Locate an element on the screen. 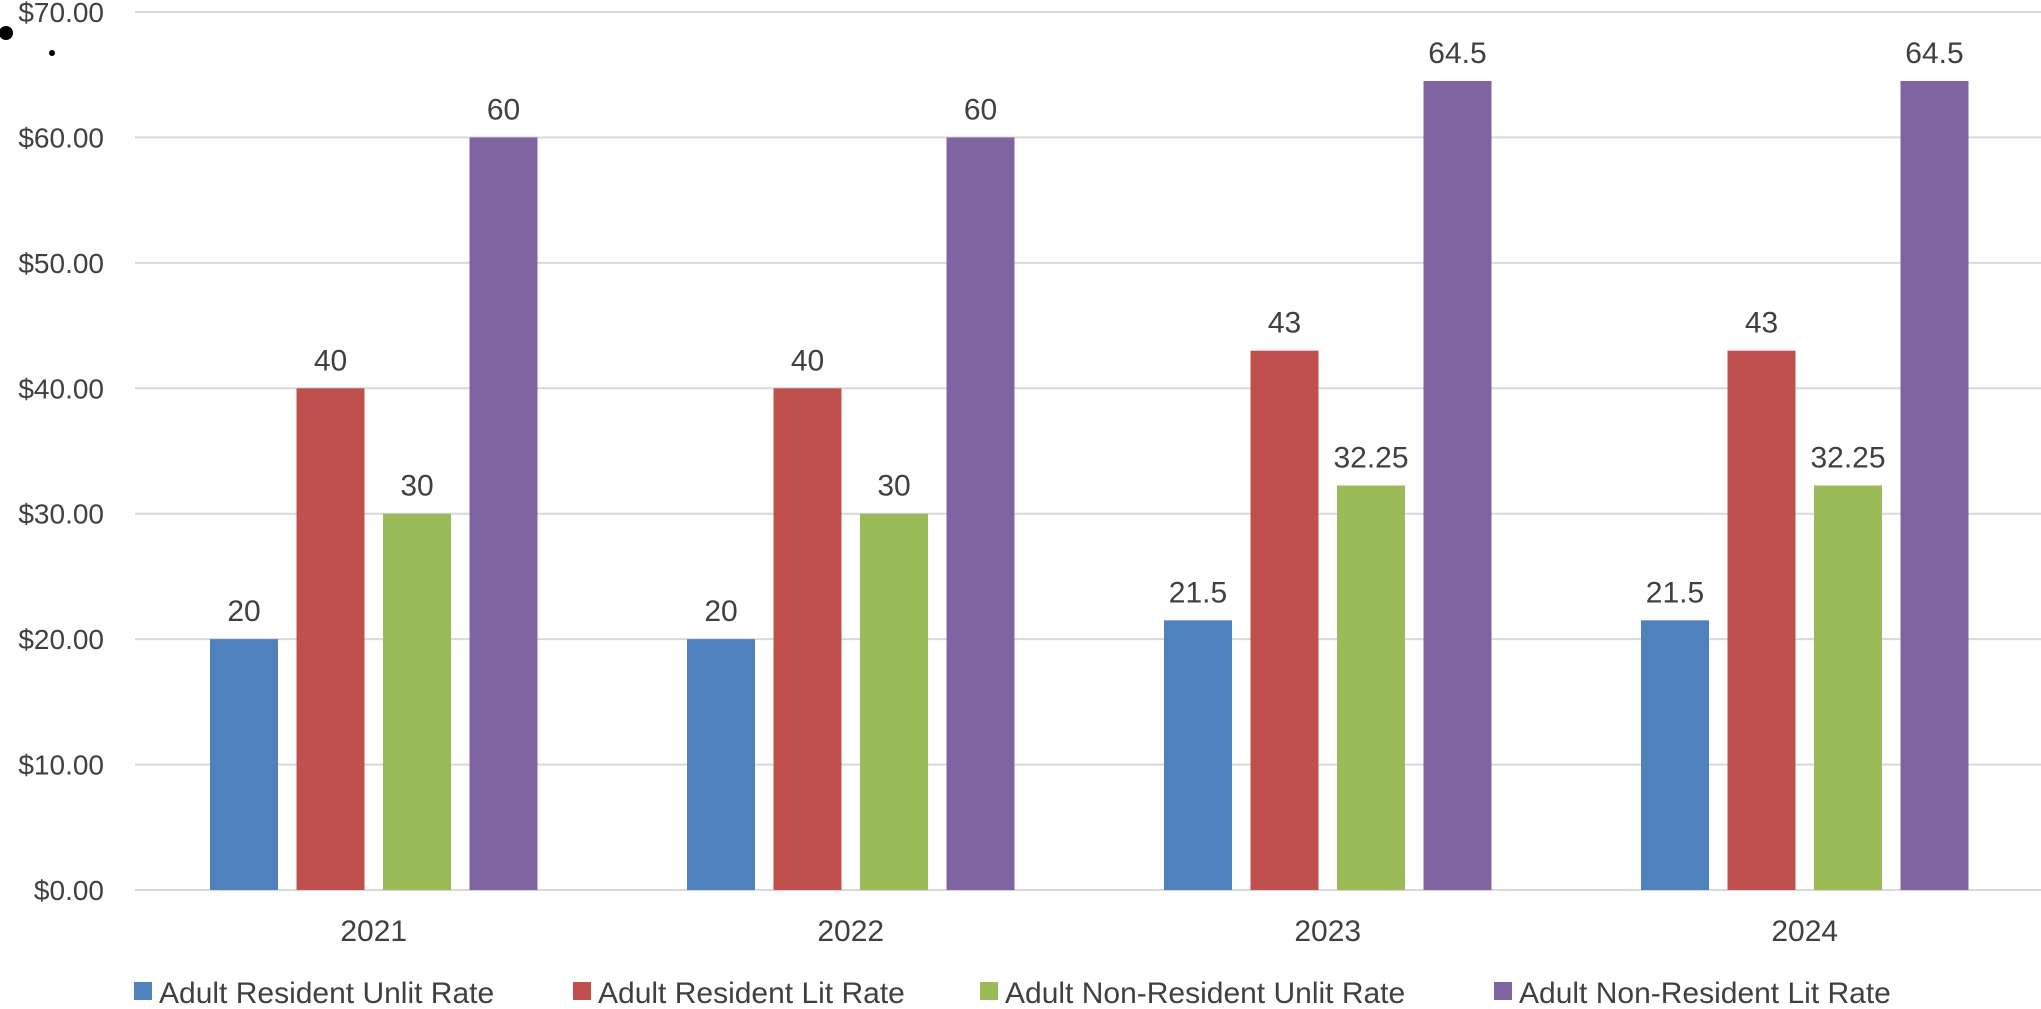  legend-label: Adult Resident Unlit Rate is located at coordinates (326, 993).